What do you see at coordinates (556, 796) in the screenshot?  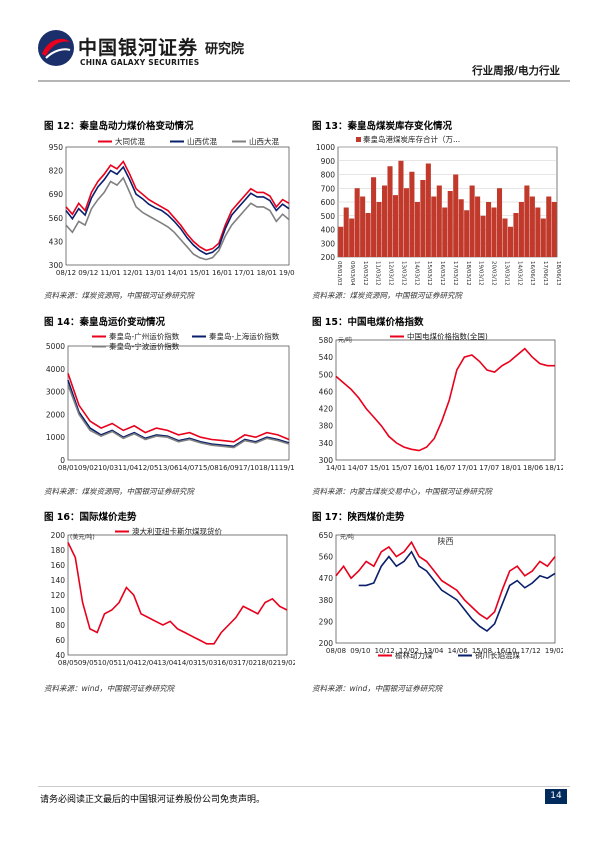 I see `page-number: 14` at bounding box center [556, 796].